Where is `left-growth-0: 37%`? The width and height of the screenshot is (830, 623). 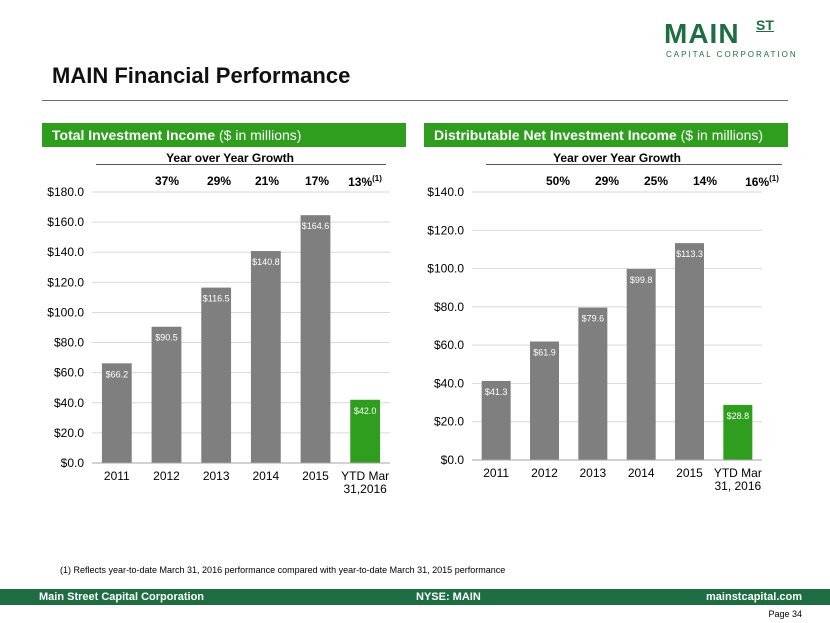 left-growth-0: 37% is located at coordinates (167, 181).